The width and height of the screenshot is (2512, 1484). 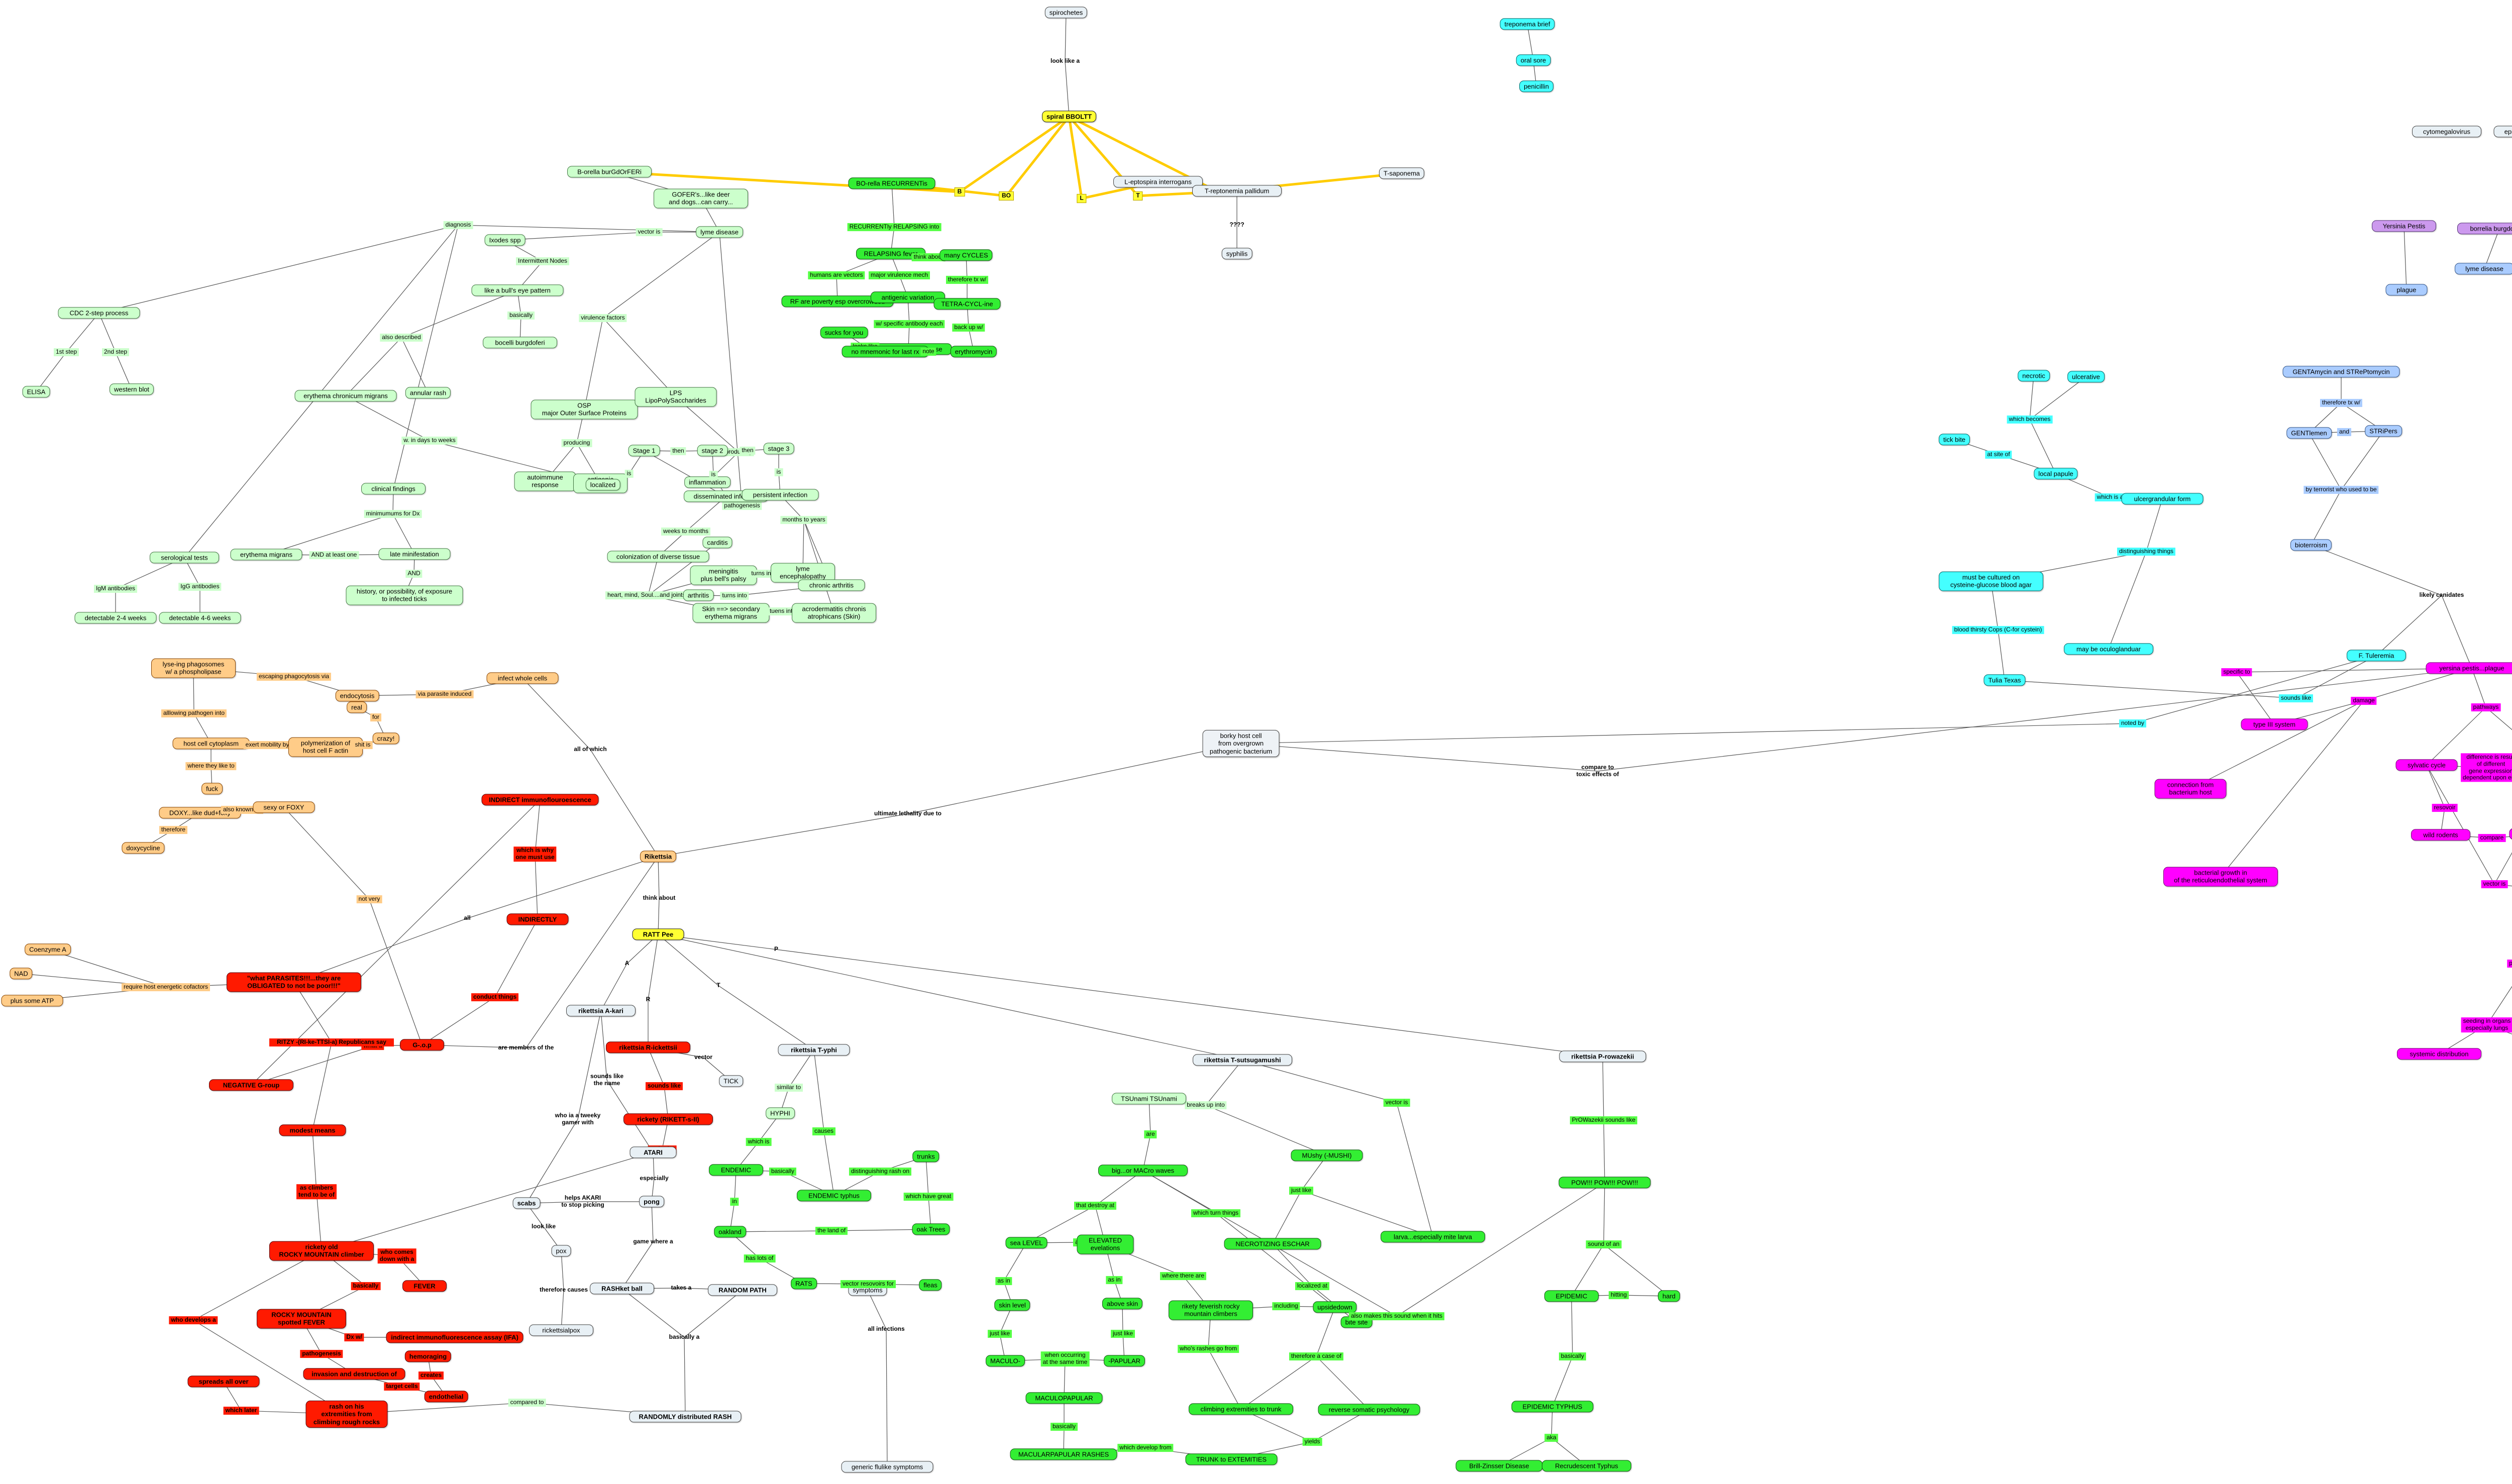 What do you see at coordinates (834, 1196) in the screenshot?
I see `concept-node-endtyph: ENDEMIC typhus` at bounding box center [834, 1196].